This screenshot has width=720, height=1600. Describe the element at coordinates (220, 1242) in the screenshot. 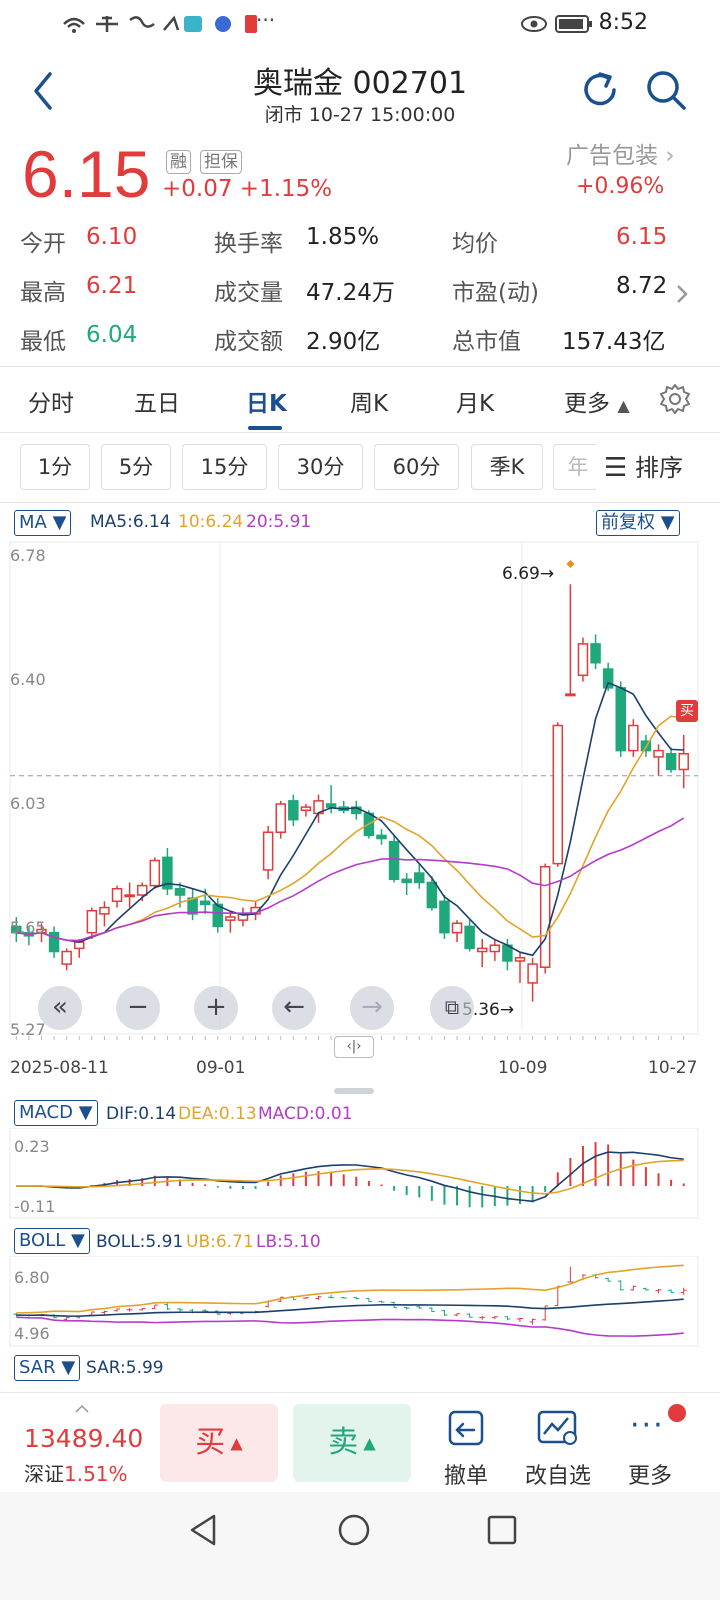

I see `boll-ub: UB:6.71` at that location.